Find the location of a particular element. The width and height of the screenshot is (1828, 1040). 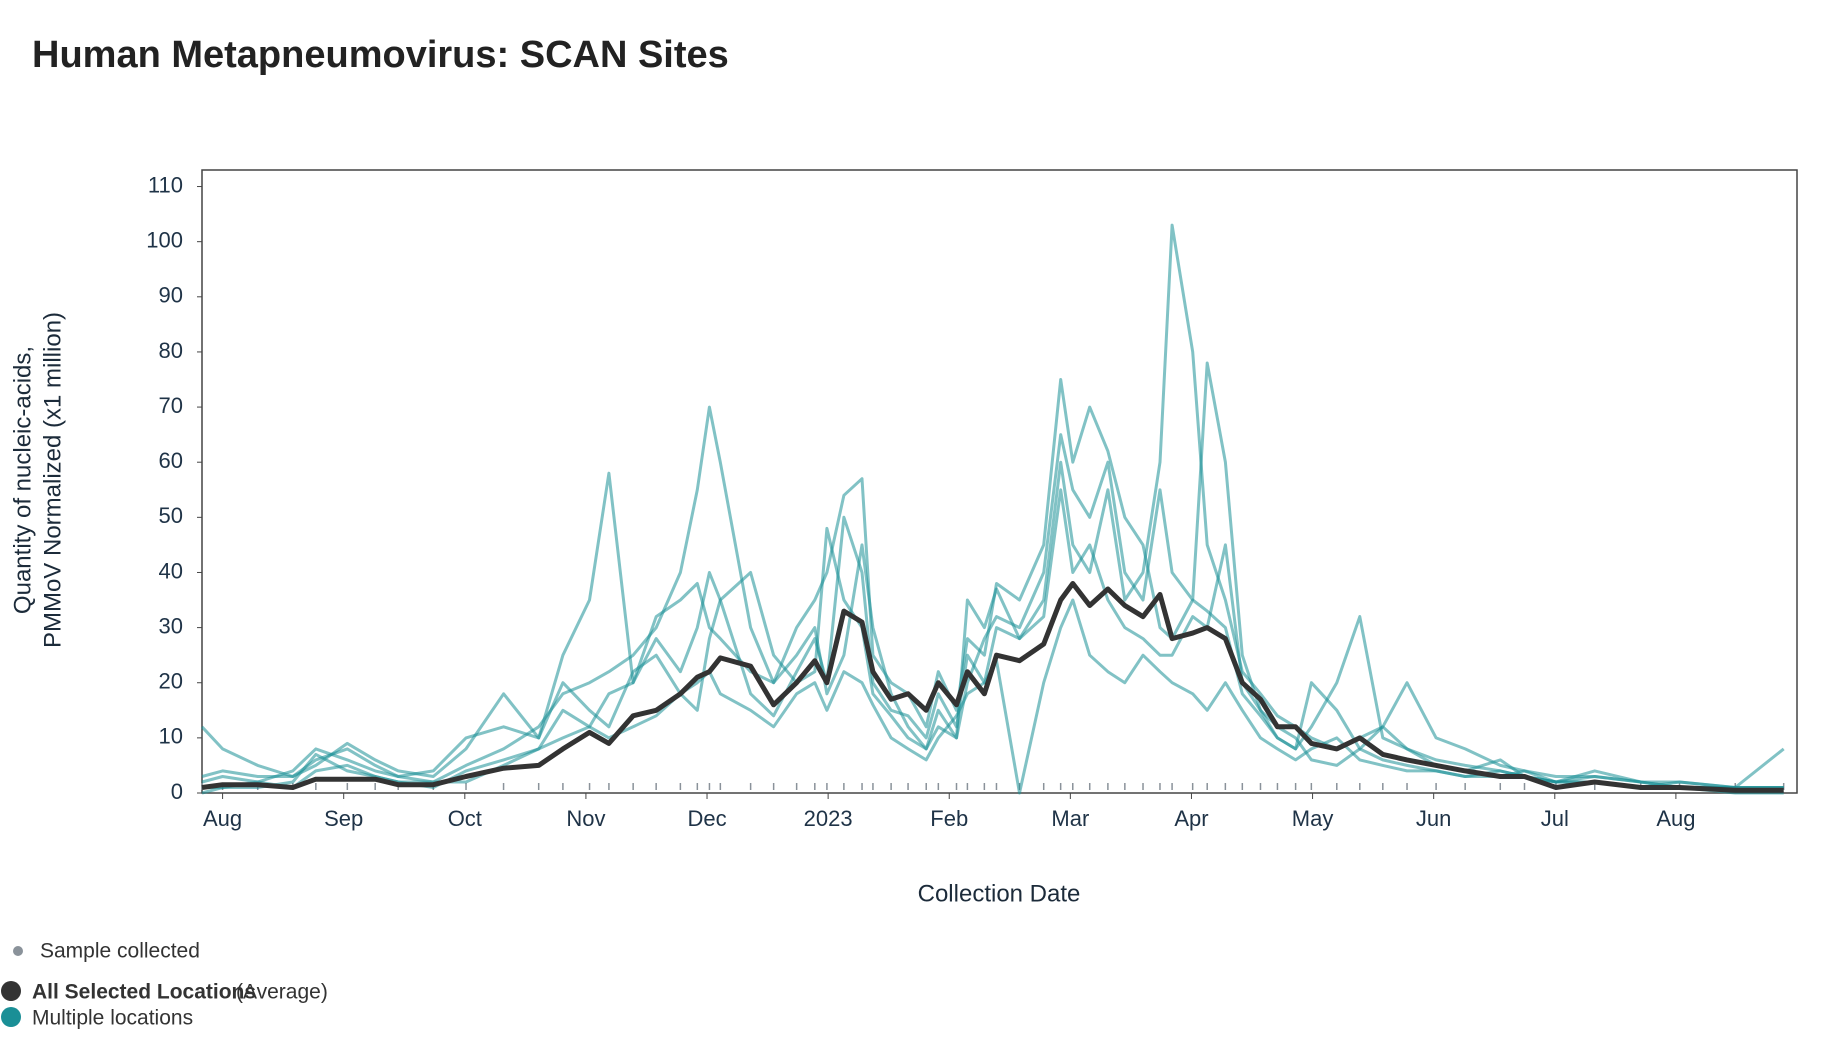

y-tick-label: 30 is located at coordinates (171, 625).